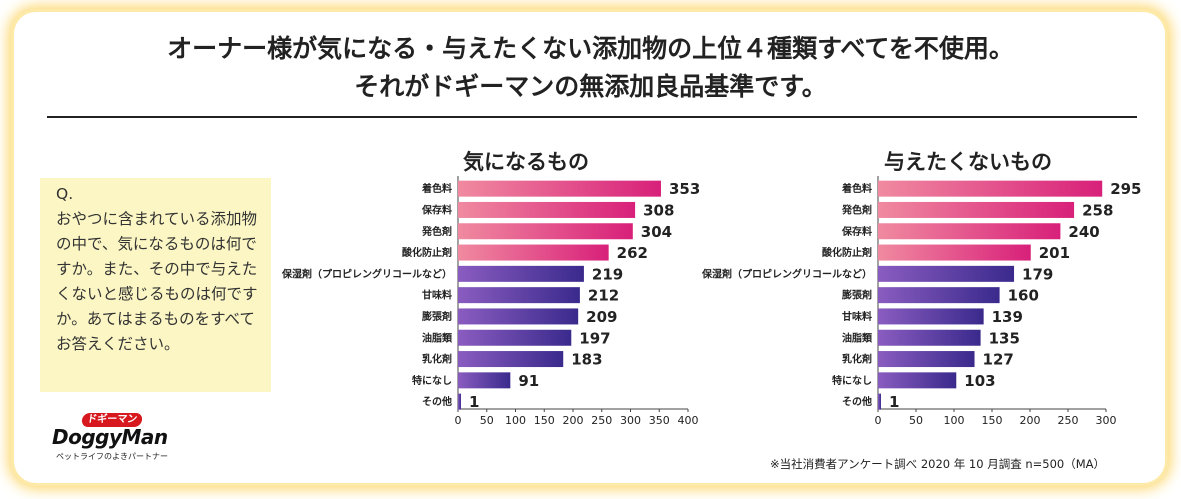  What do you see at coordinates (979, 381) in the screenshot?
I see `value-label: 103` at bounding box center [979, 381].